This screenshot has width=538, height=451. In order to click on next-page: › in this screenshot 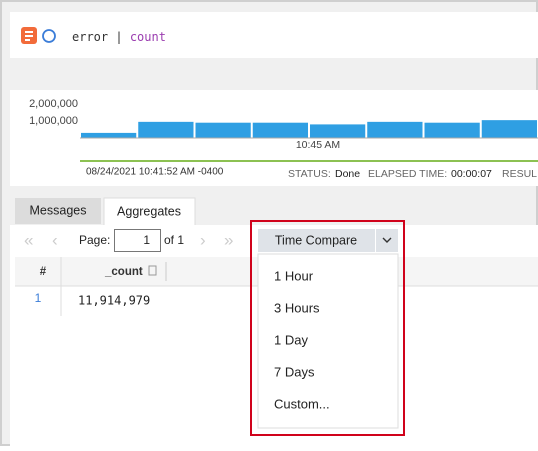, I will do `click(203, 239)`.